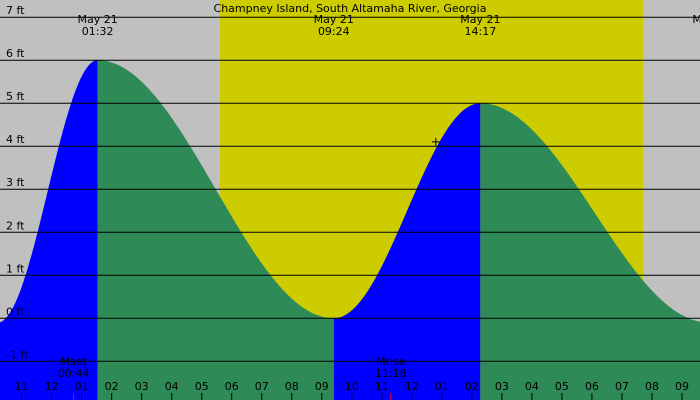 This screenshot has height=400, width=700. What do you see at coordinates (49, 230) in the screenshot?
I see `rising-tide-area` at bounding box center [49, 230].